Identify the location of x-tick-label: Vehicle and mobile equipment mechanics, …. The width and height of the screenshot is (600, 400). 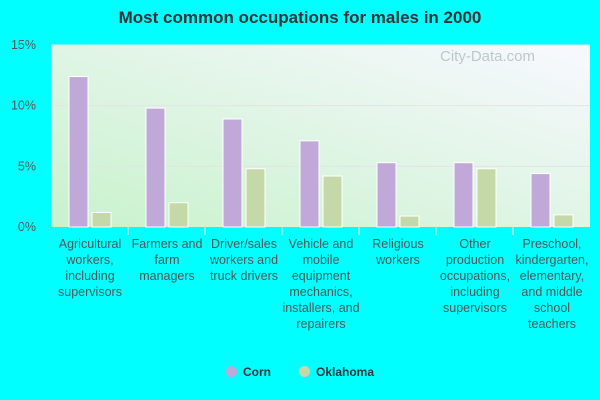
(321, 284).